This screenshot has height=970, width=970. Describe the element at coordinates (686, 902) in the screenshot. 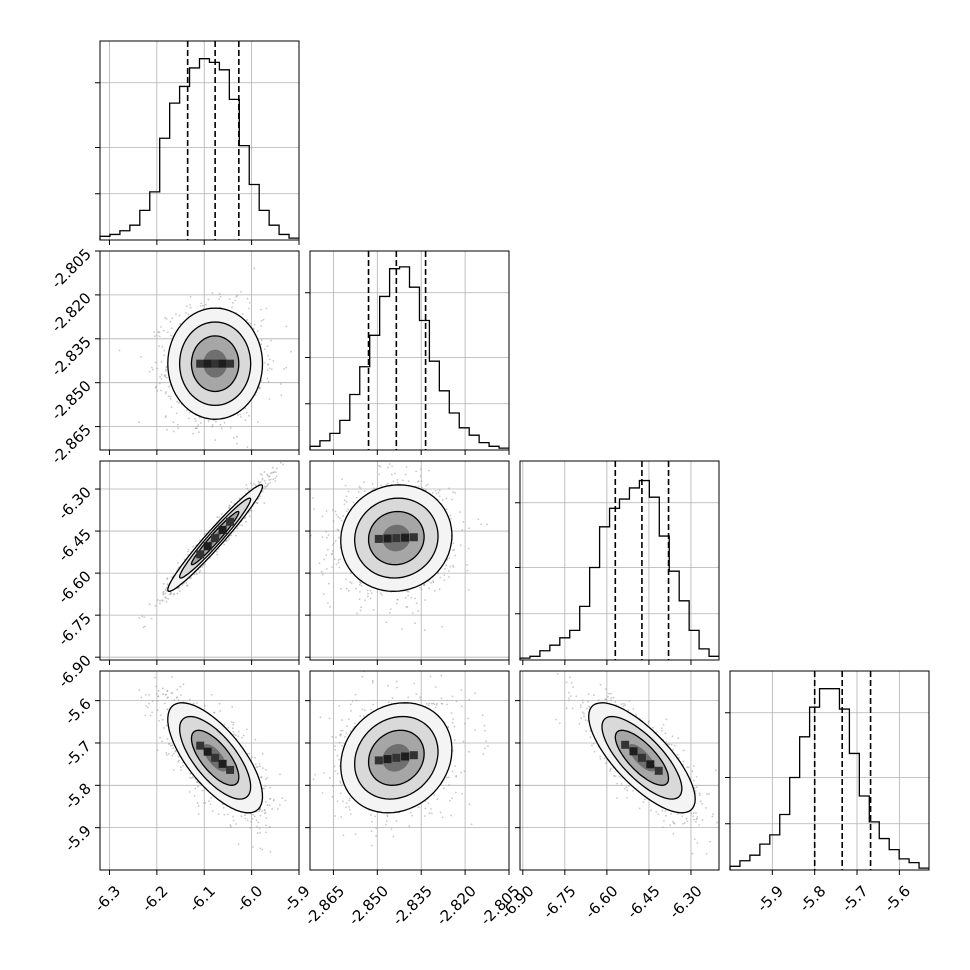

I see `x-tick-label: -6.30` at that location.